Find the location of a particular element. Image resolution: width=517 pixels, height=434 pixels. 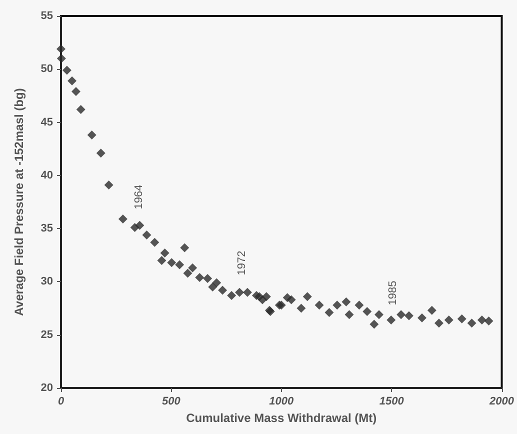

annotation: 1964 is located at coordinates (139, 197).